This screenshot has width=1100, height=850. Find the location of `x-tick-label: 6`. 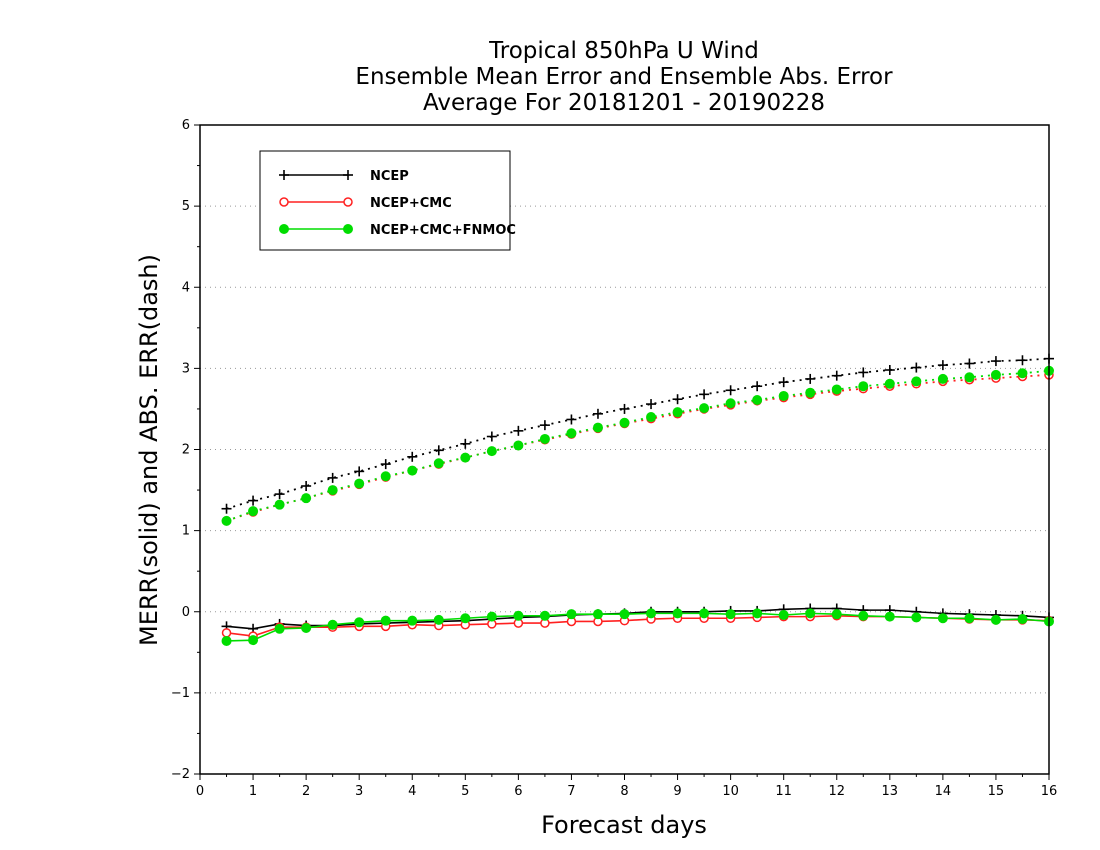

x-tick-label: 6 is located at coordinates (518, 791).